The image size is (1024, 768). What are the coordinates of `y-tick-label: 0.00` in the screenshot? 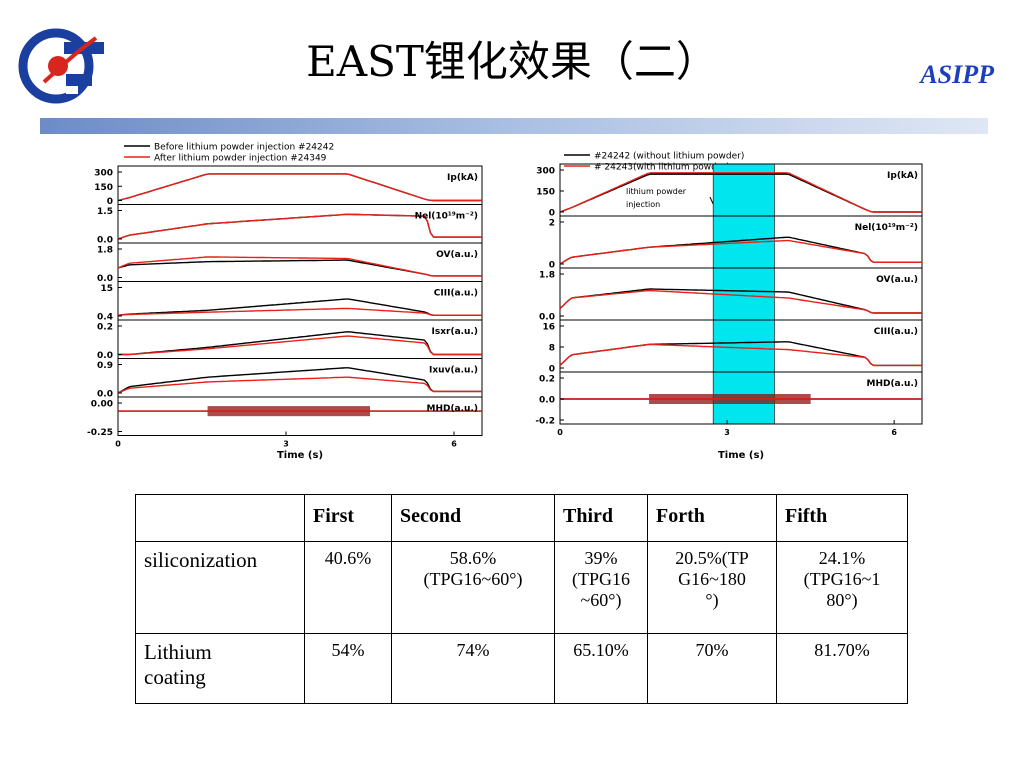 It's located at (102, 405).